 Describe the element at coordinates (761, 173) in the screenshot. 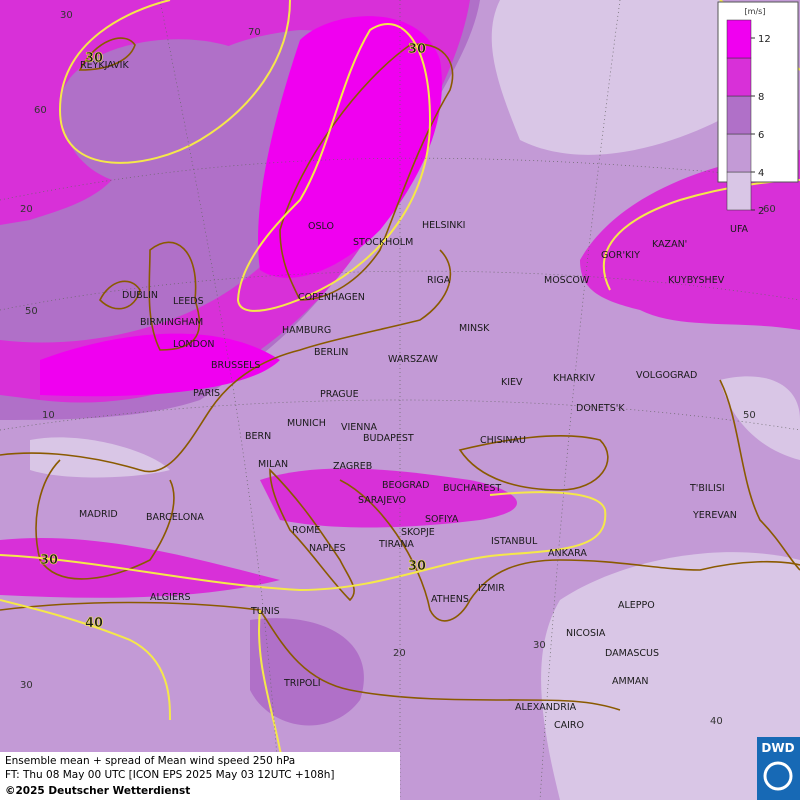

I see `legend-tick-label: 4` at that location.